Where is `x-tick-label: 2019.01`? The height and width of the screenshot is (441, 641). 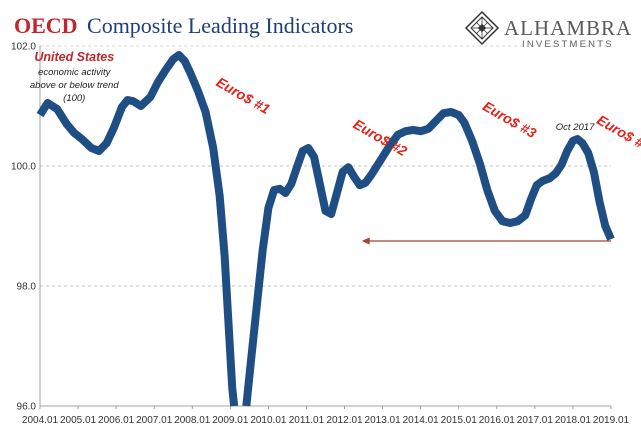 x-tick-label: 2019.01 is located at coordinates (611, 420).